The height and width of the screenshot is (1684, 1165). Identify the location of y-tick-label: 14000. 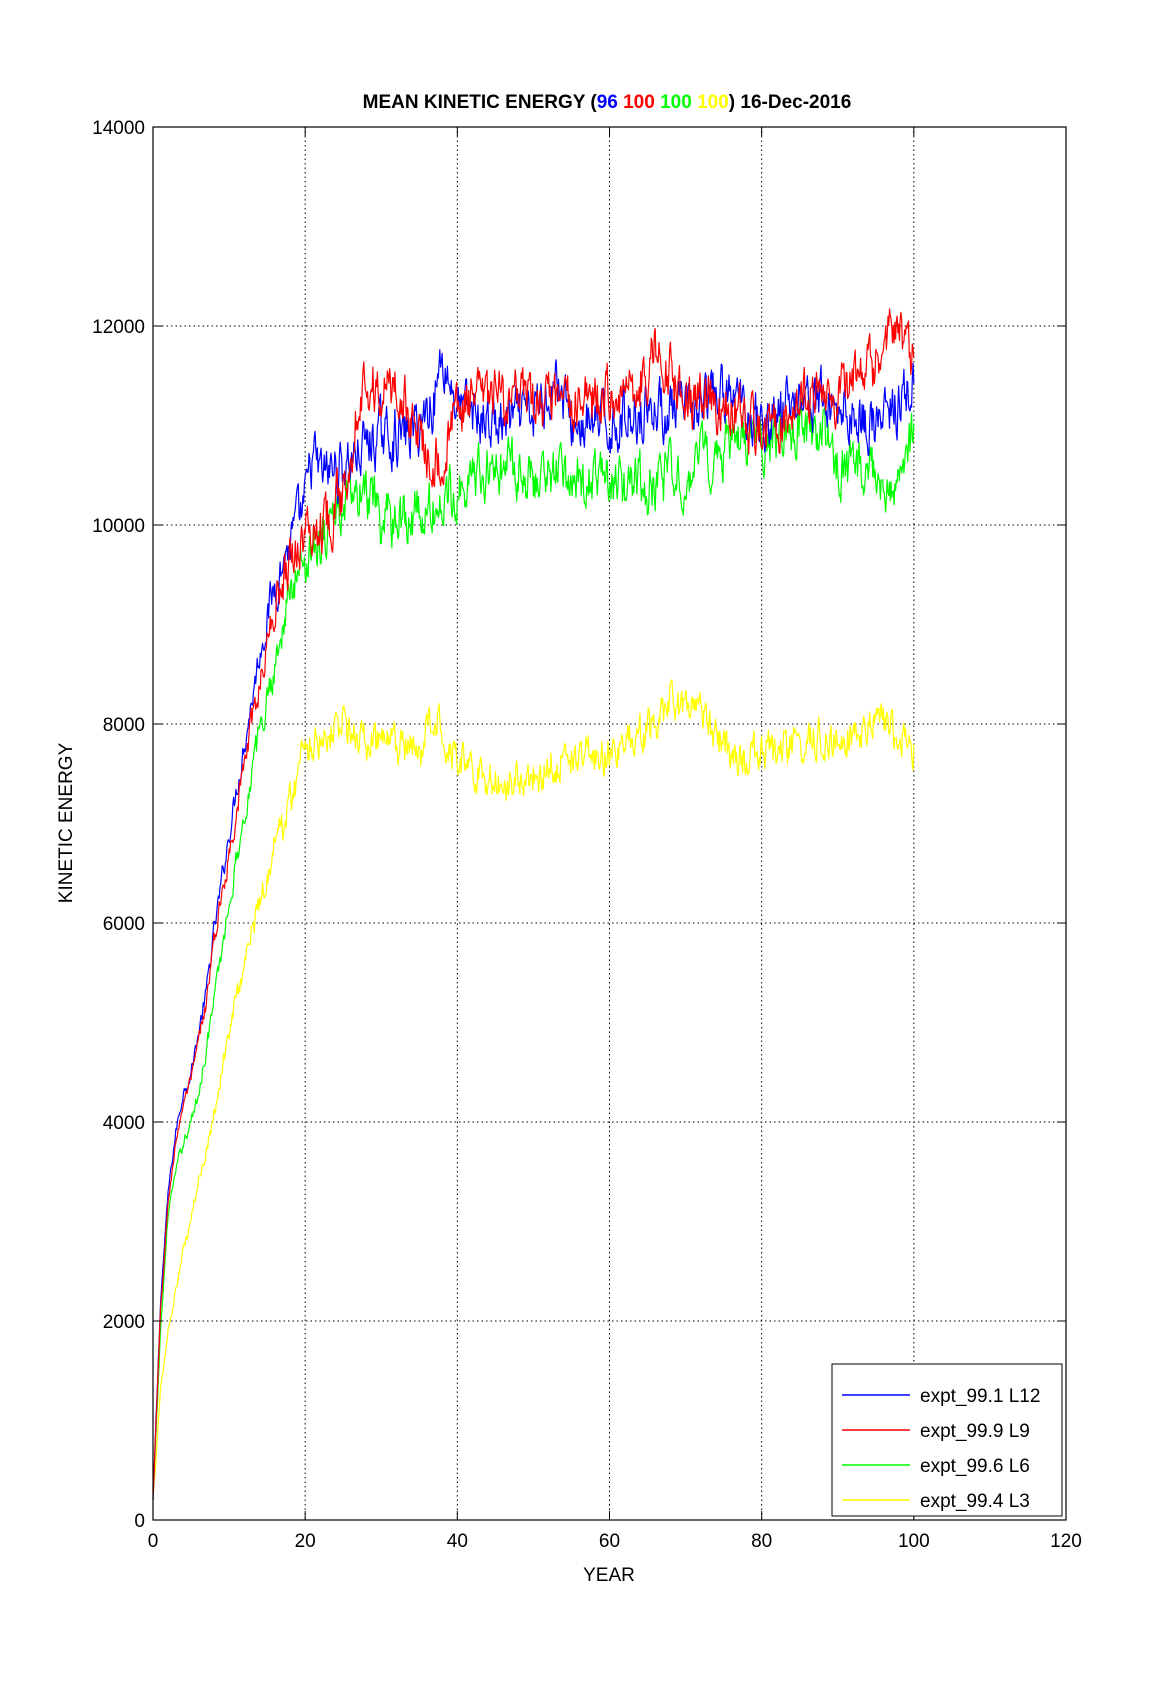
(118, 128).